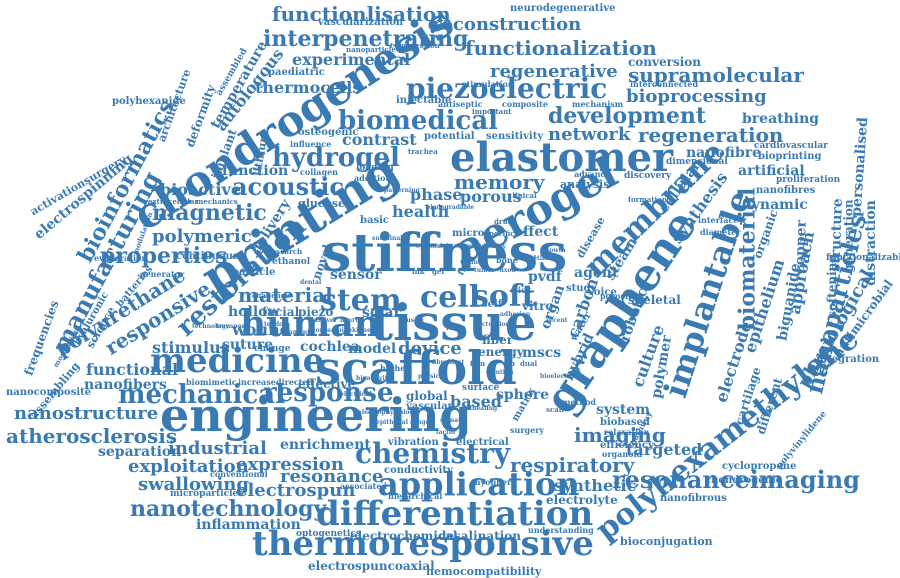  Describe the element at coordinates (261, 329) in the screenshot. I see `word: wound` at that location.